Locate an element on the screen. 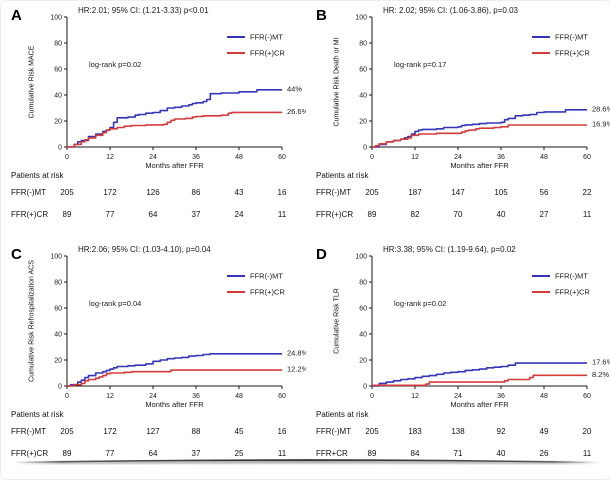 Image resolution: width=610 pixels, height=480 pixels. logrank-label: log-rank p=0.04 is located at coordinates (115, 303).